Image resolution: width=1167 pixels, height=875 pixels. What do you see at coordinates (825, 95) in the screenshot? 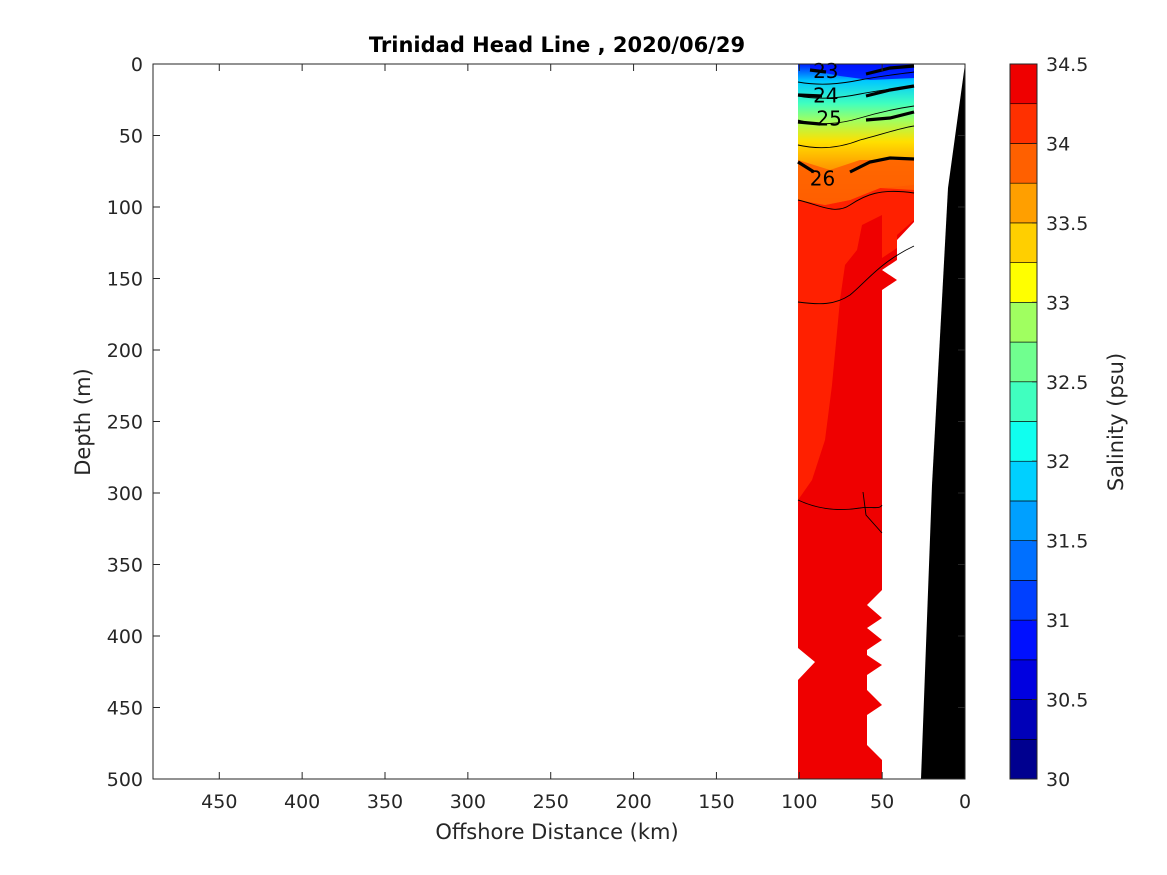
I see `density-contour-label: 24` at bounding box center [825, 95].